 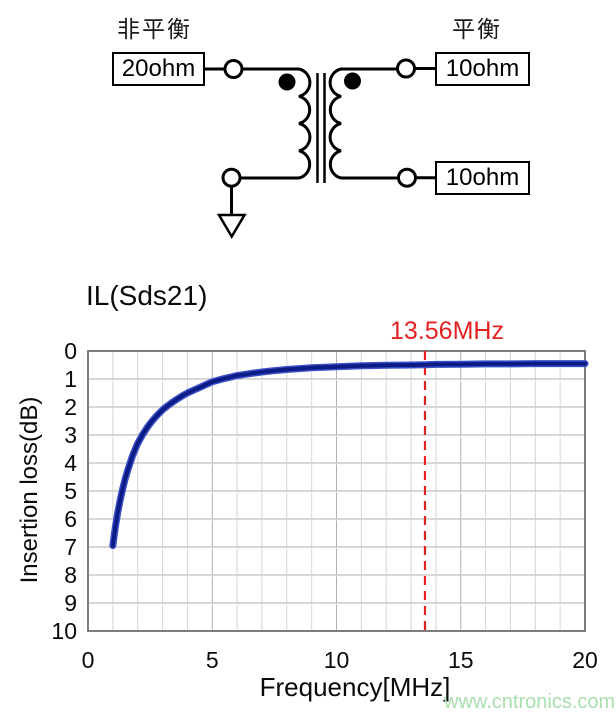 What do you see at coordinates (70, 491) in the screenshot?
I see `y-tick-label: 5` at bounding box center [70, 491].